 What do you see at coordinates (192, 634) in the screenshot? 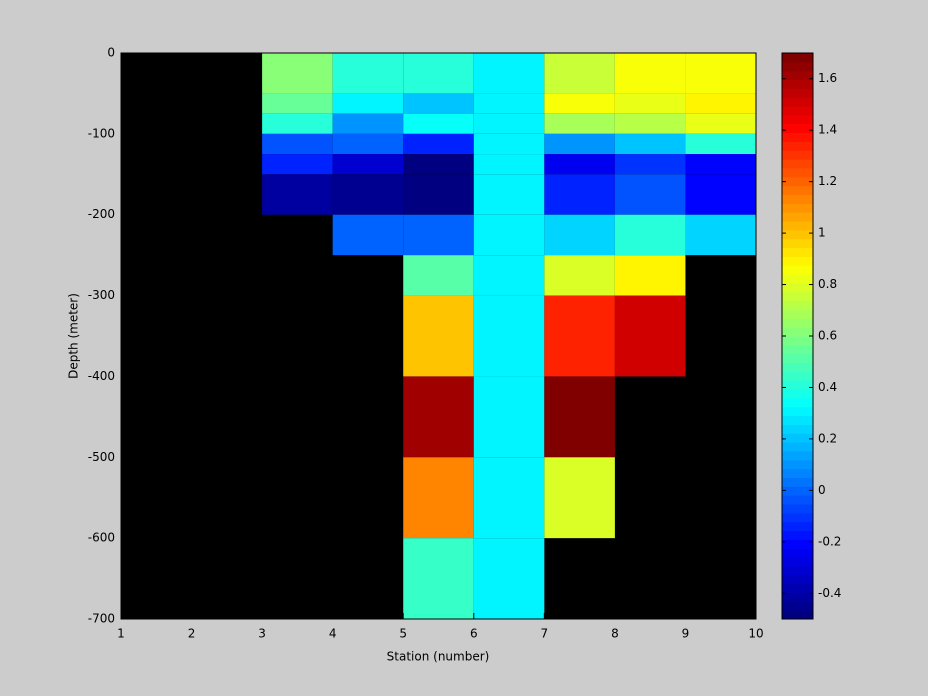
I see `x-tick-label: 2` at bounding box center [192, 634].